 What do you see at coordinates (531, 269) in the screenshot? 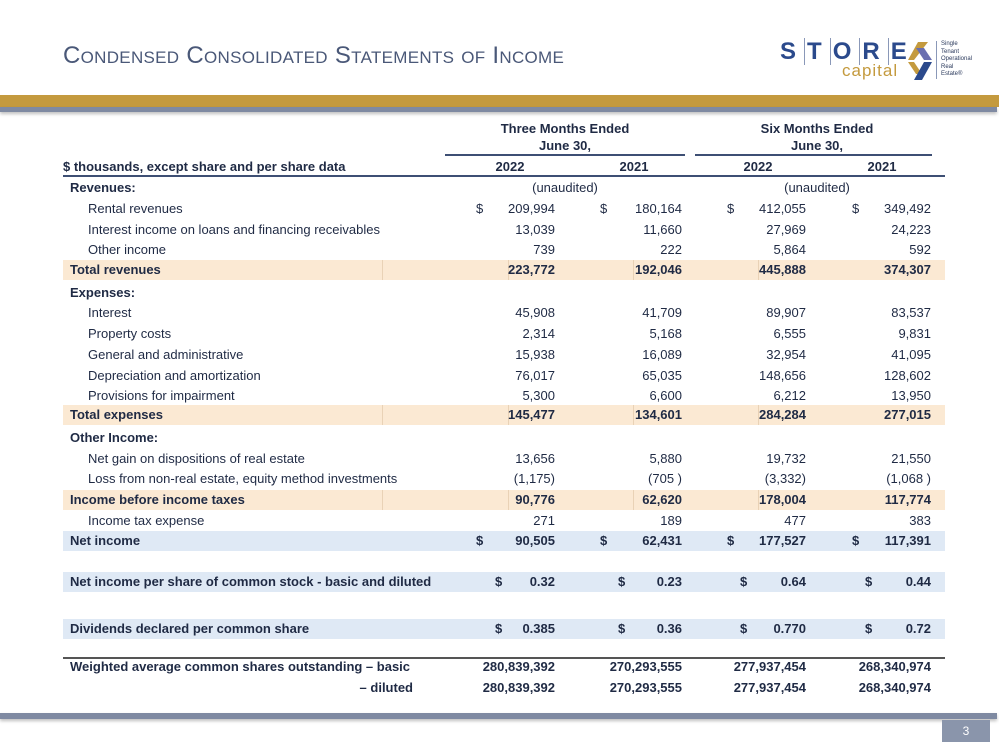
I see `row-value: 223,772` at bounding box center [531, 269].